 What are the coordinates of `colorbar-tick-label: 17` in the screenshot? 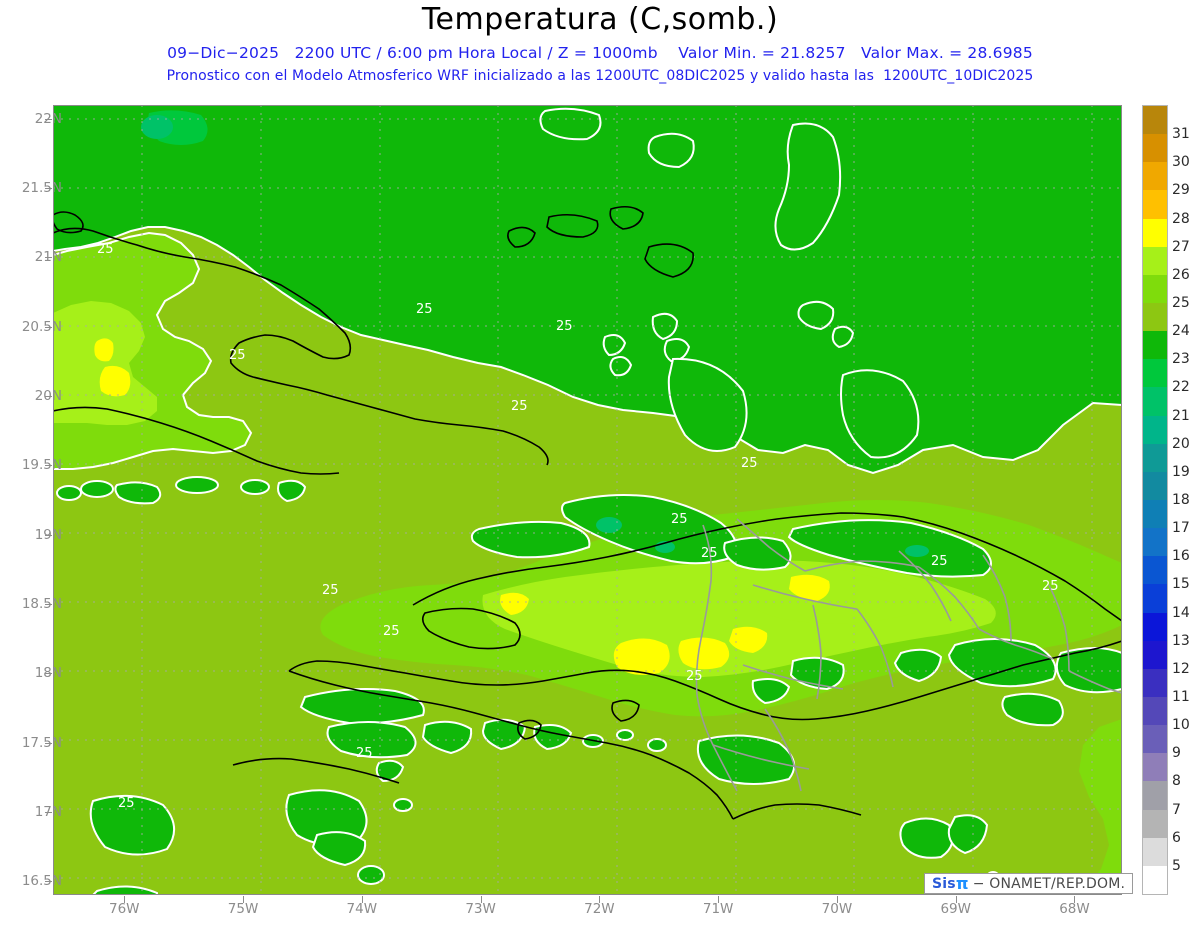 It's located at (1181, 528).